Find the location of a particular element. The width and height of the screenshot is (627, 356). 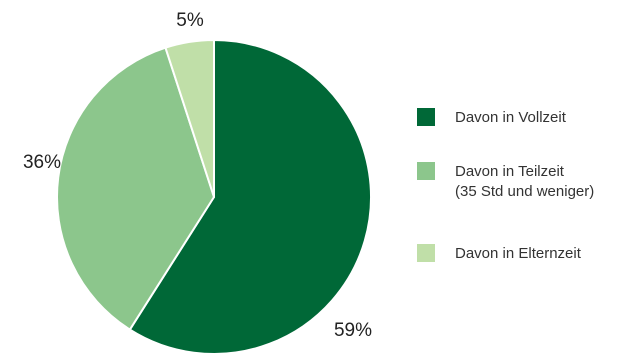

legend-label-line: Davon in Vollzeit is located at coordinates (511, 117).